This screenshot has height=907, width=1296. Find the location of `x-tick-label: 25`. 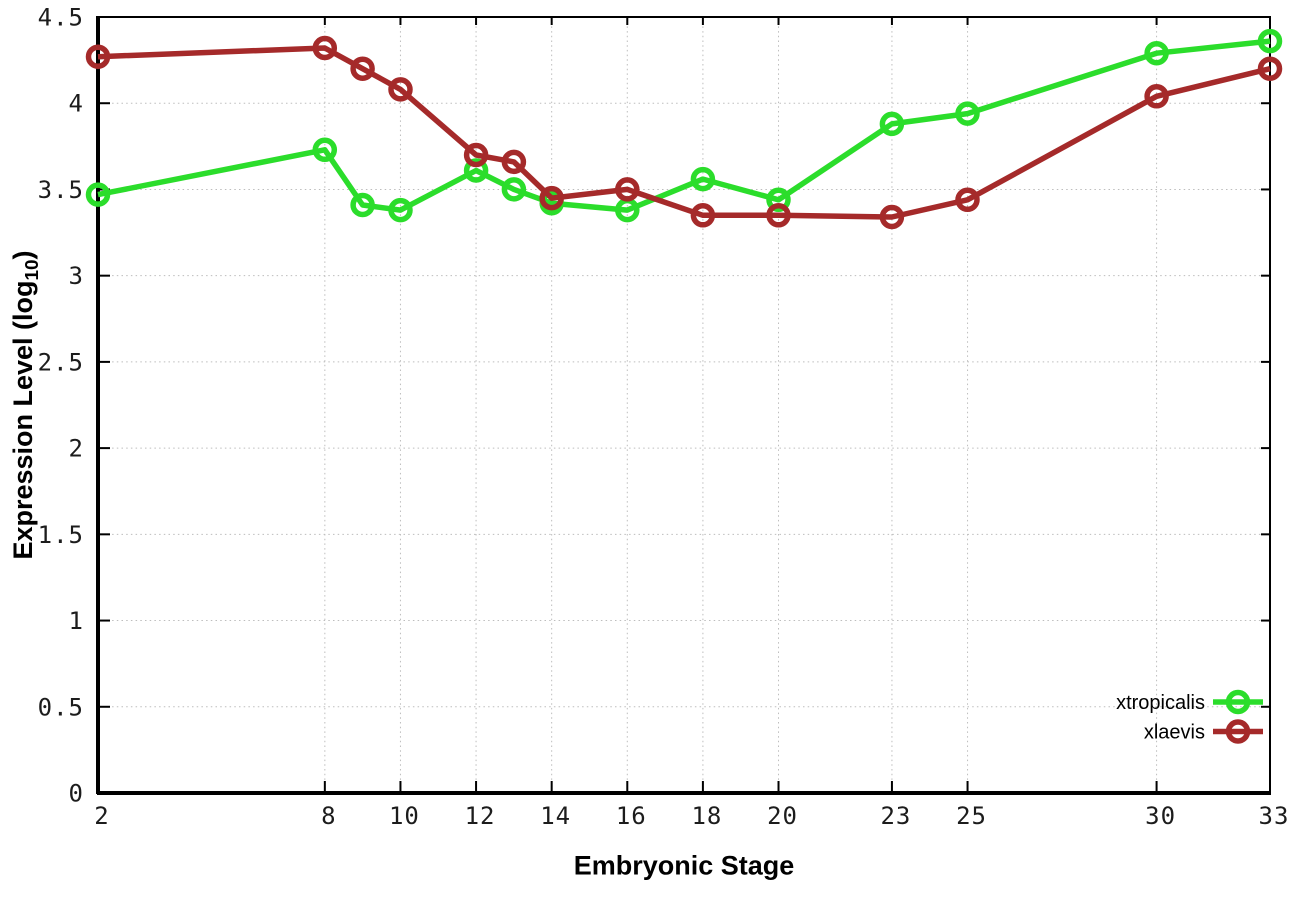

x-tick-label: 25 is located at coordinates (971, 816).